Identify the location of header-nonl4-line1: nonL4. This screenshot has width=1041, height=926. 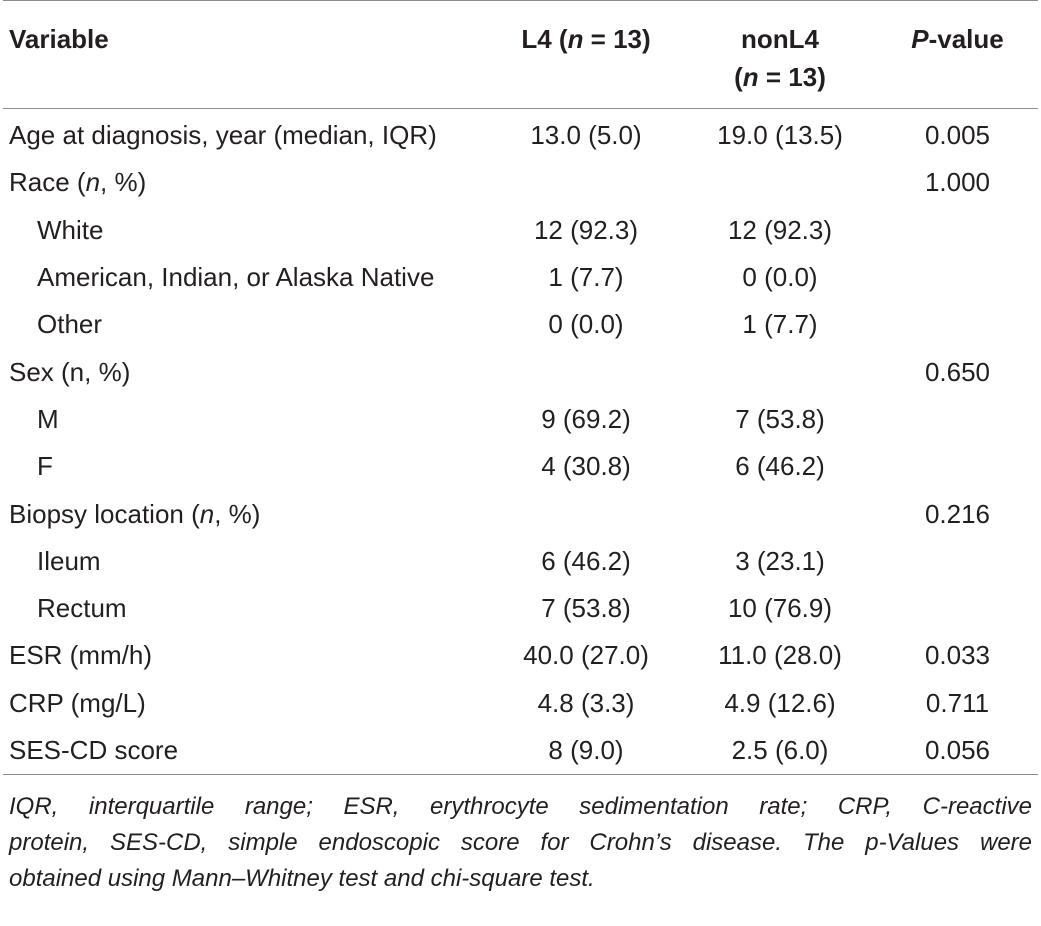
(780, 39).